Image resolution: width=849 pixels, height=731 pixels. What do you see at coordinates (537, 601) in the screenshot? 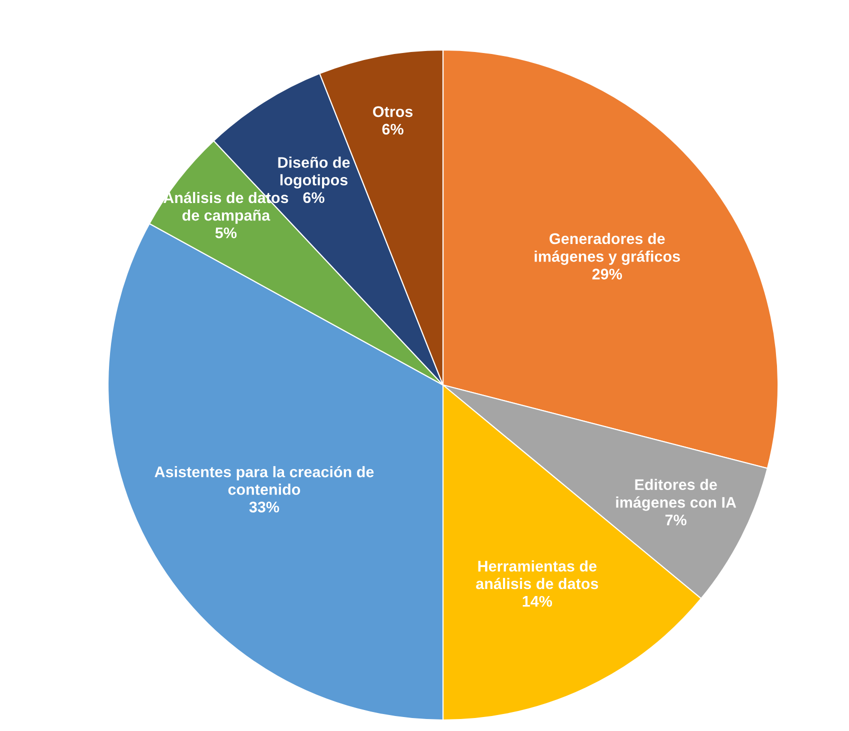
I see `data-label: 14%` at bounding box center [537, 601].